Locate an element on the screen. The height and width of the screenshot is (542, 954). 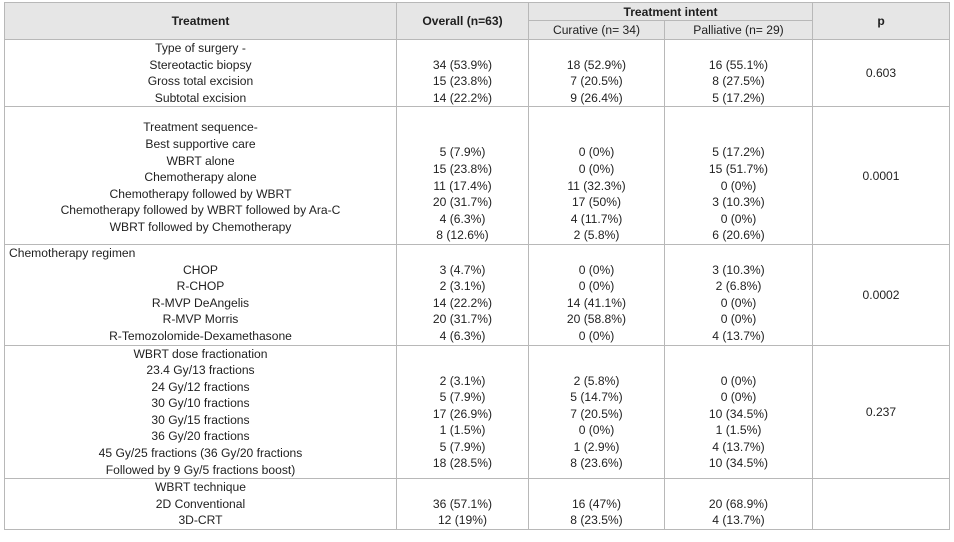
overall-value: 36 (57.1%) is located at coordinates (462, 503).